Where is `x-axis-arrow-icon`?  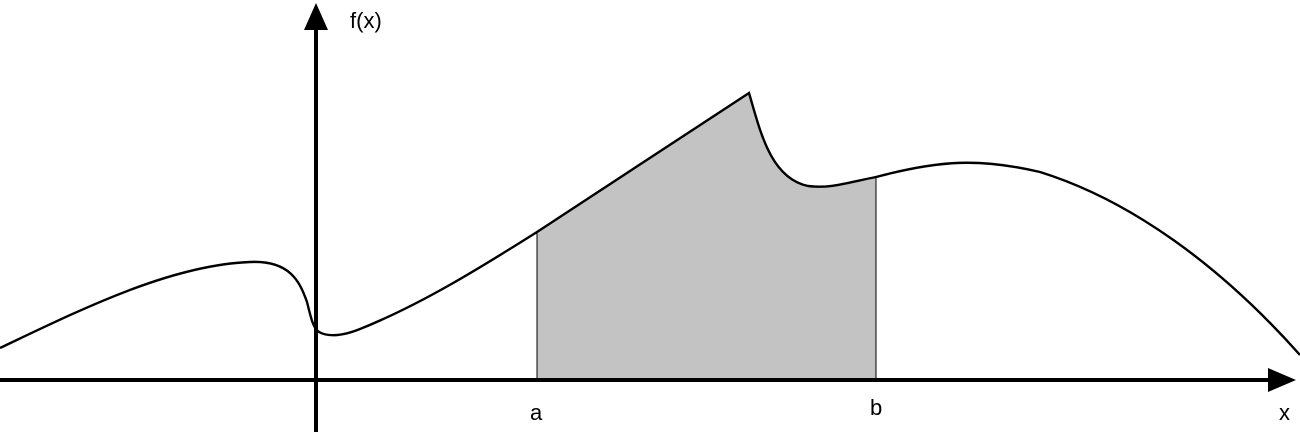 x-axis-arrow-icon is located at coordinates (1282, 380).